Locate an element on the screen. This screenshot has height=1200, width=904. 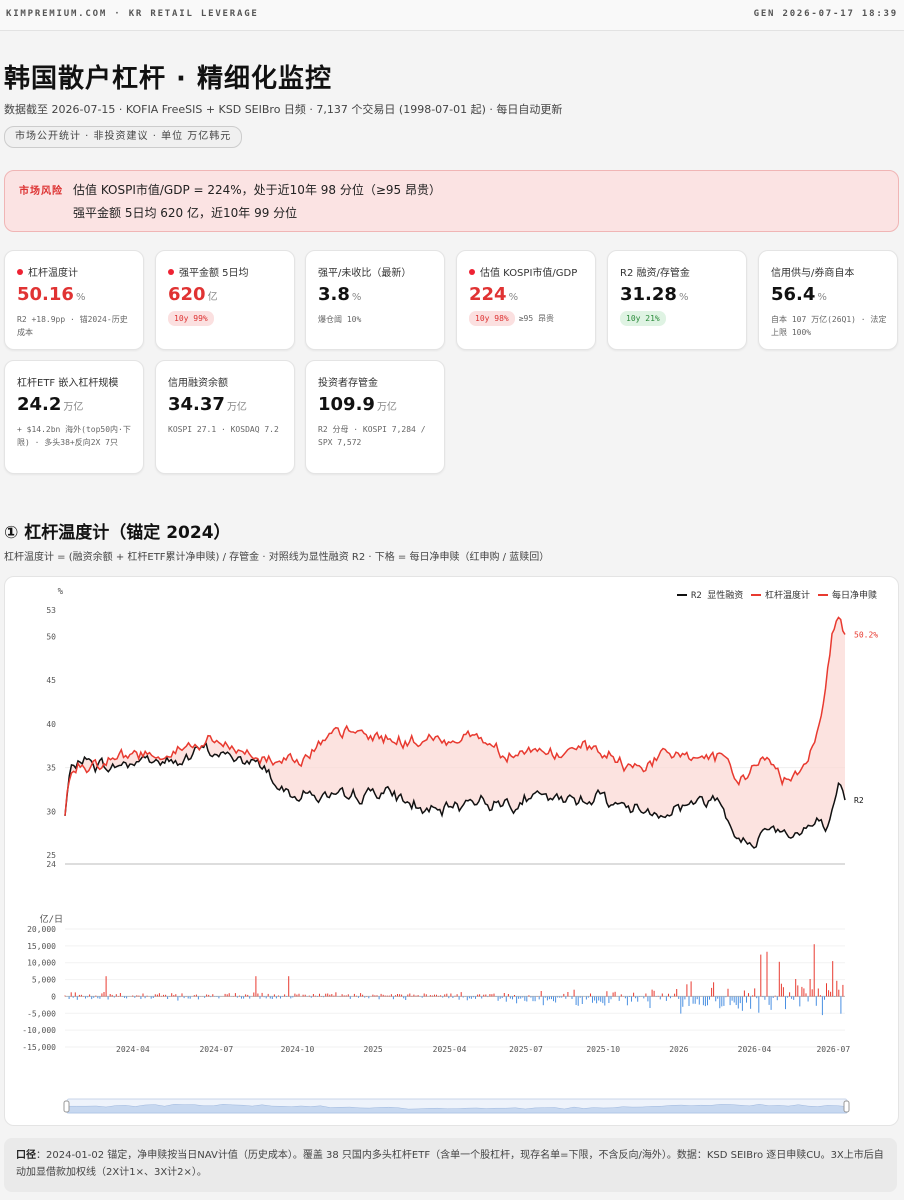
metric-card-title: 杠杆ETF 嵌入杠杆规模 is located at coordinates (67, 381).